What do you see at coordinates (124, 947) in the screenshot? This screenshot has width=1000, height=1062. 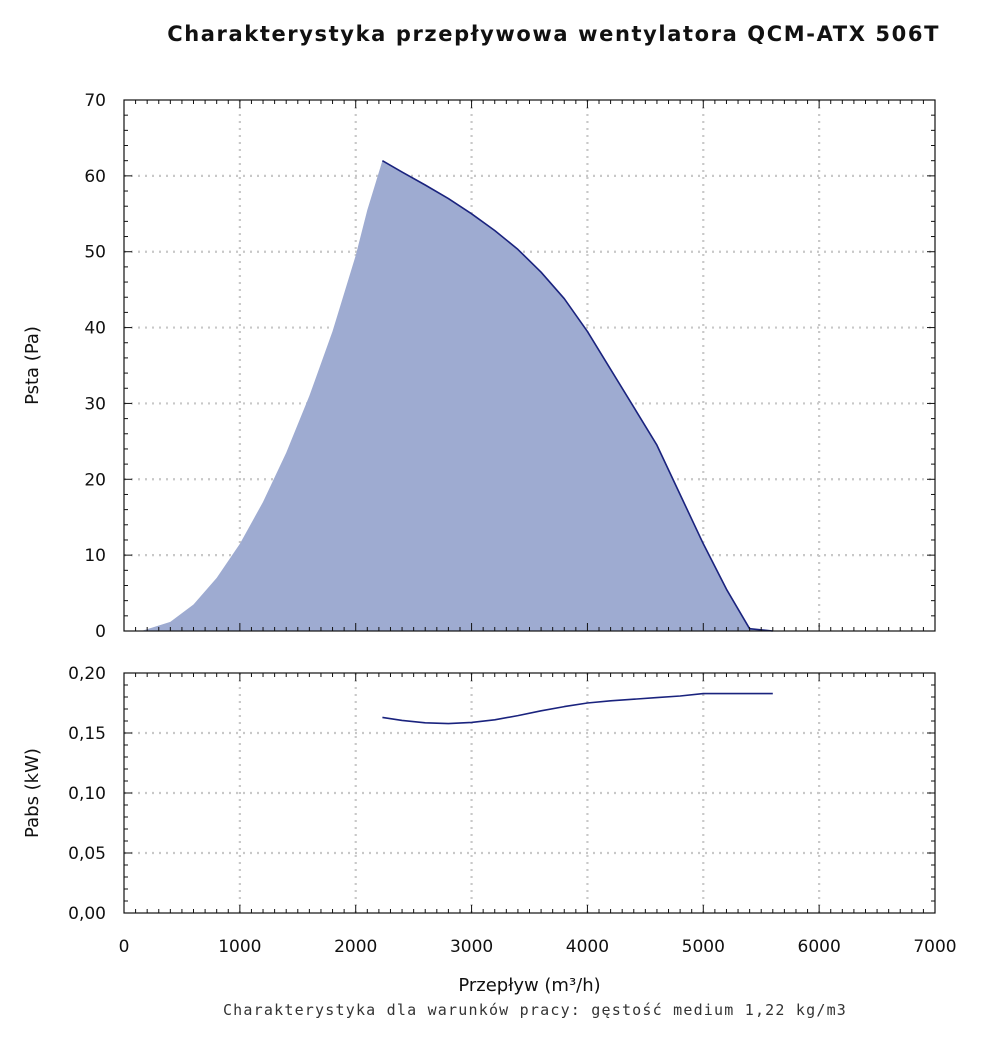 I see `x-tick-label: 0` at bounding box center [124, 947].